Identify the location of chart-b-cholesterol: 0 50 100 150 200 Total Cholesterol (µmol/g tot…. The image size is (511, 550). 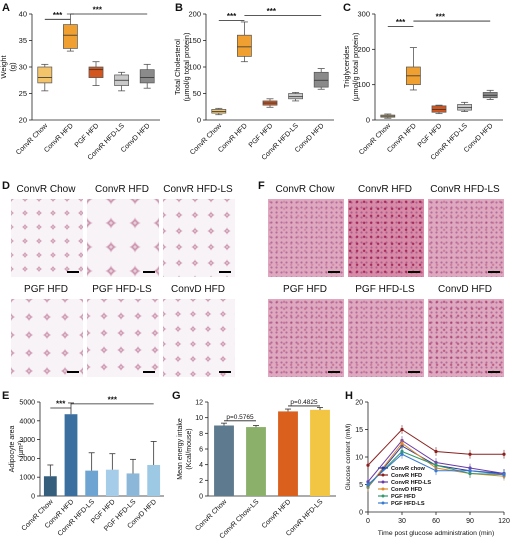
(253, 84).